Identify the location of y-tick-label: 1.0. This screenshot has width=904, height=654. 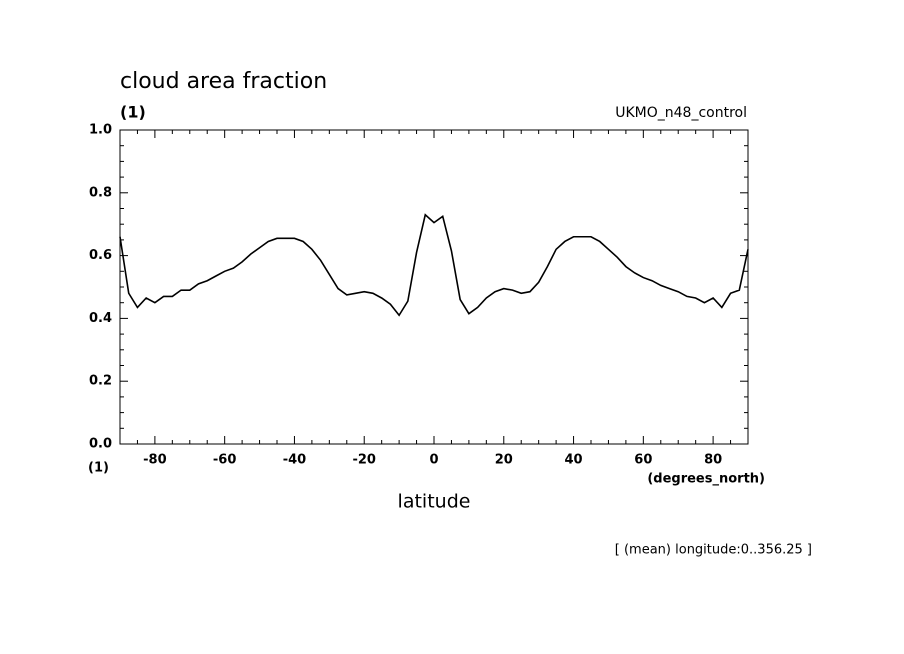
(100, 130).